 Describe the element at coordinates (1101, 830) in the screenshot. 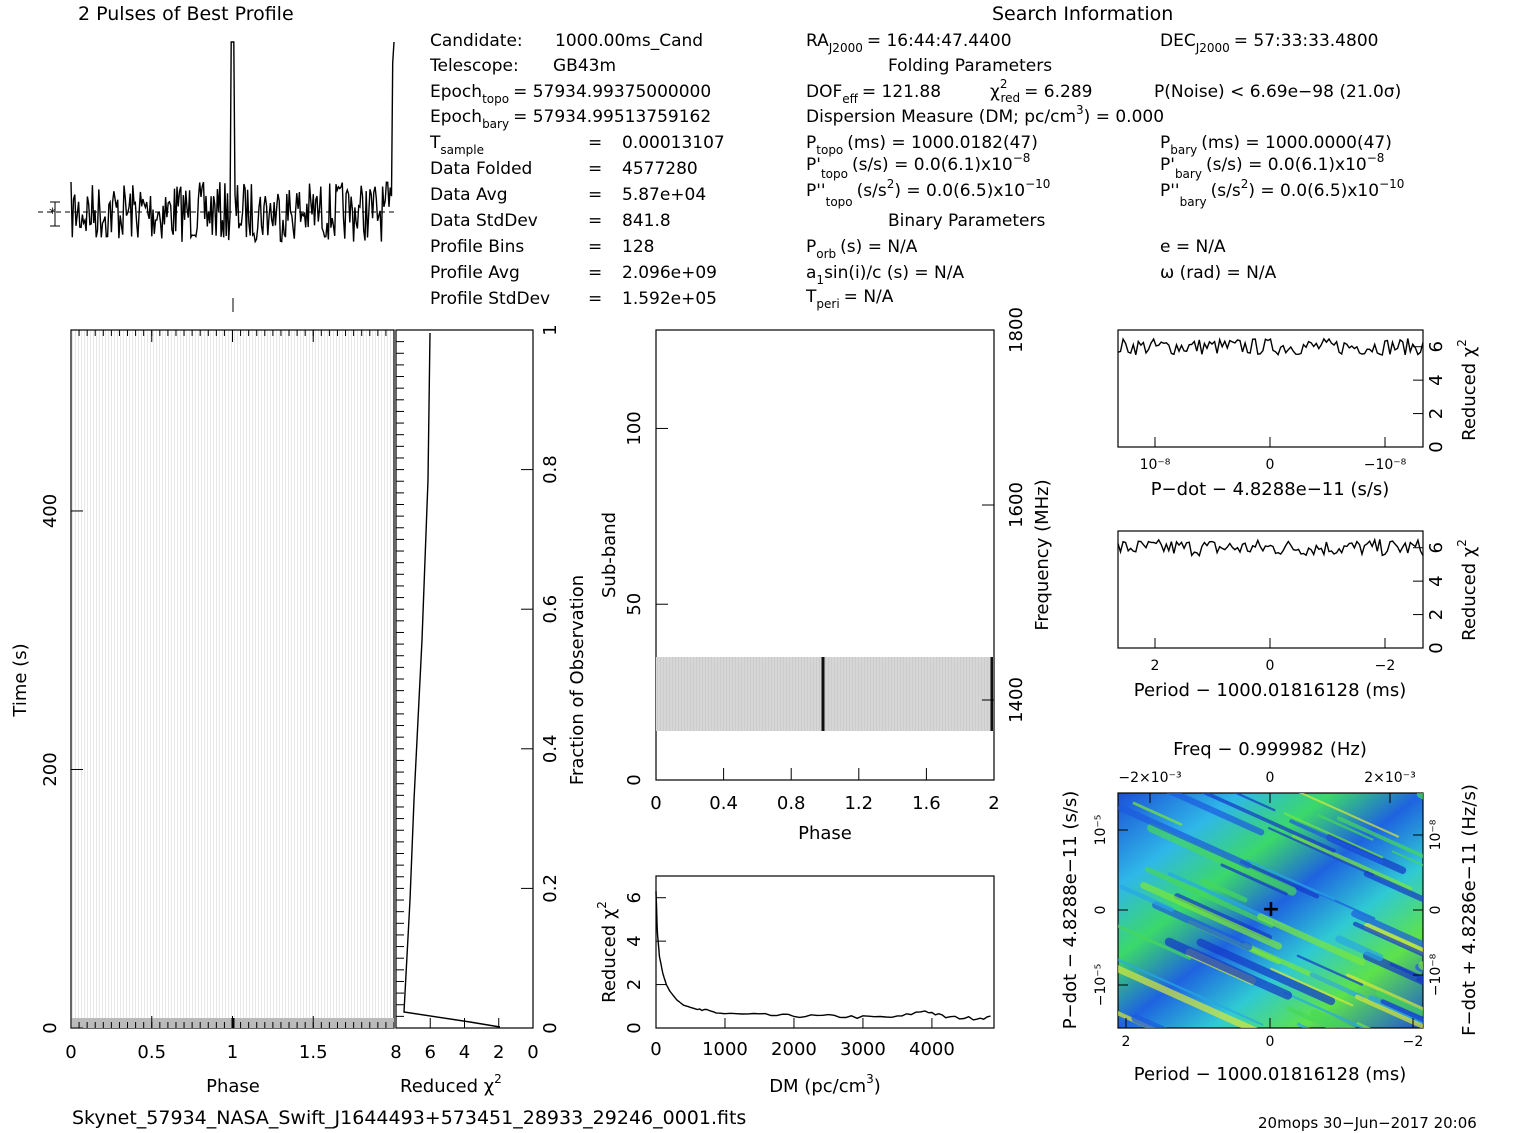

I see `tick-label: 10⁻⁵` at that location.